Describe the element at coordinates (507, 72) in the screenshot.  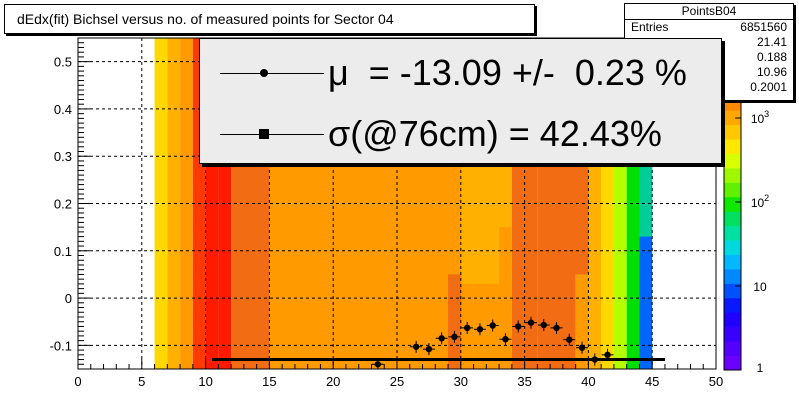
I see `mu-text: μ = -13.09 +/- 0.23 %` at that location.